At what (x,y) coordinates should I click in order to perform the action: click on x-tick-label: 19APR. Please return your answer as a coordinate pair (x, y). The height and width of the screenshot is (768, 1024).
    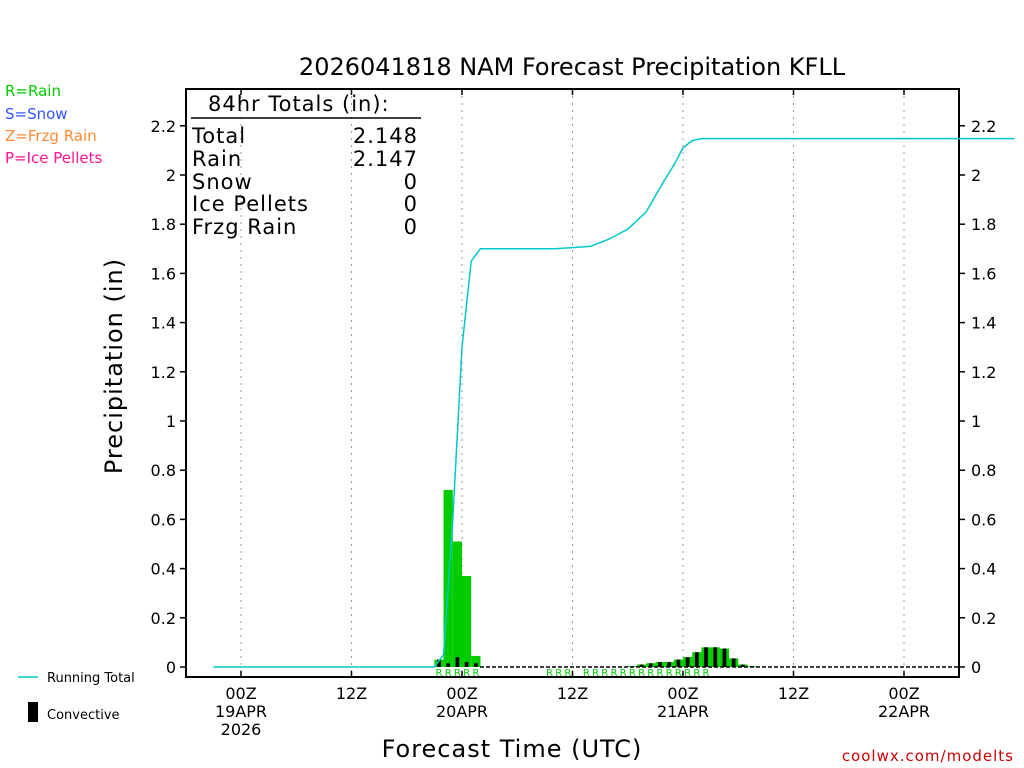
    Looking at the image, I should click on (241, 711).